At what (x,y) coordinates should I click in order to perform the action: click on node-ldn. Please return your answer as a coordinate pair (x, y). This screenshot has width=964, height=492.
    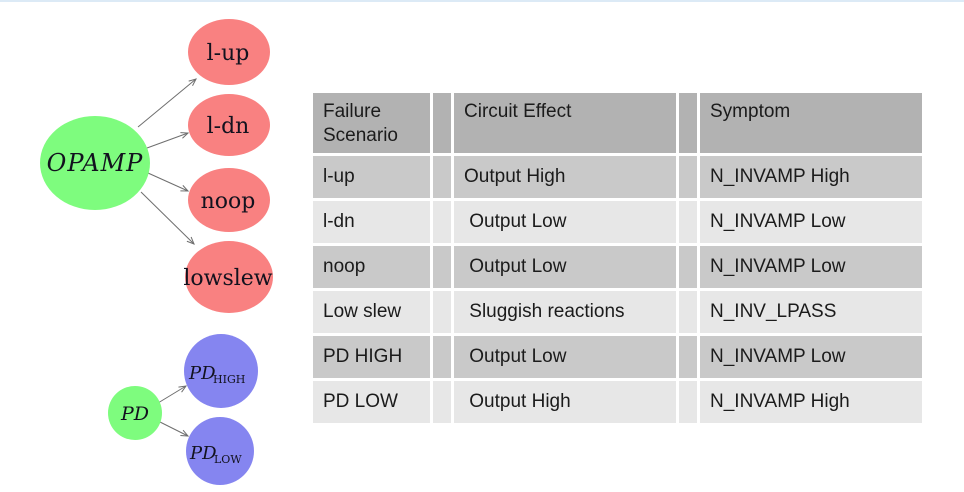
    Looking at the image, I should click on (229, 125).